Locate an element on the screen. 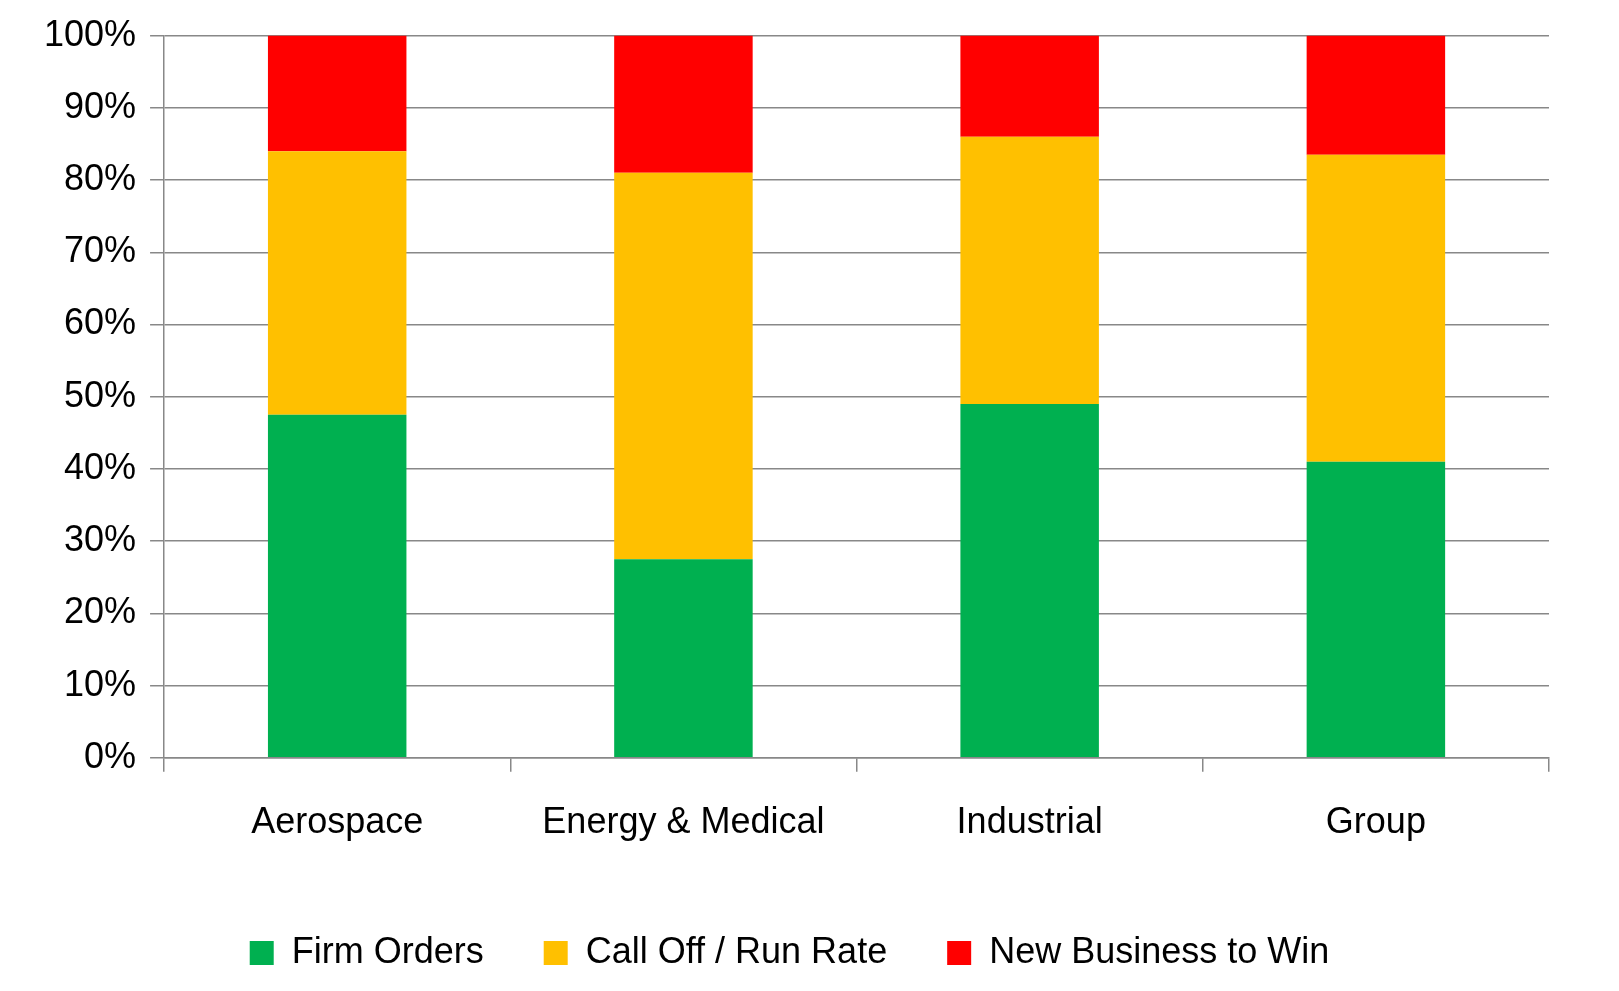 This screenshot has width=1619, height=991. y-tick-label: 90% is located at coordinates (100, 105).